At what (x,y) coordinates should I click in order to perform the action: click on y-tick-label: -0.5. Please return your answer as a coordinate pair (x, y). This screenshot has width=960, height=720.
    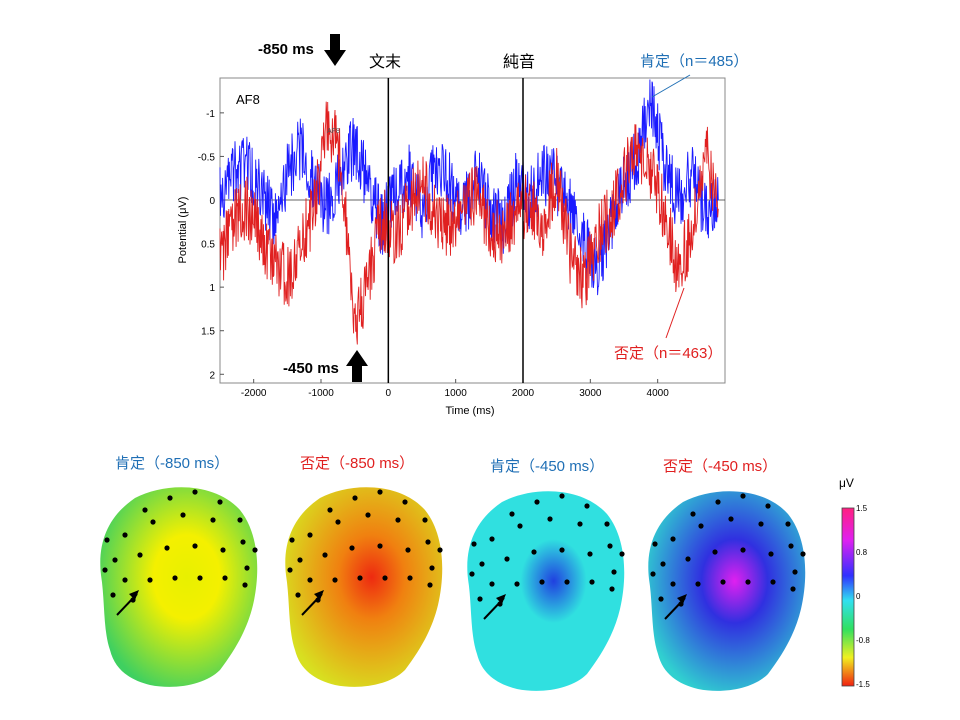
    Looking at the image, I should click on (207, 157).